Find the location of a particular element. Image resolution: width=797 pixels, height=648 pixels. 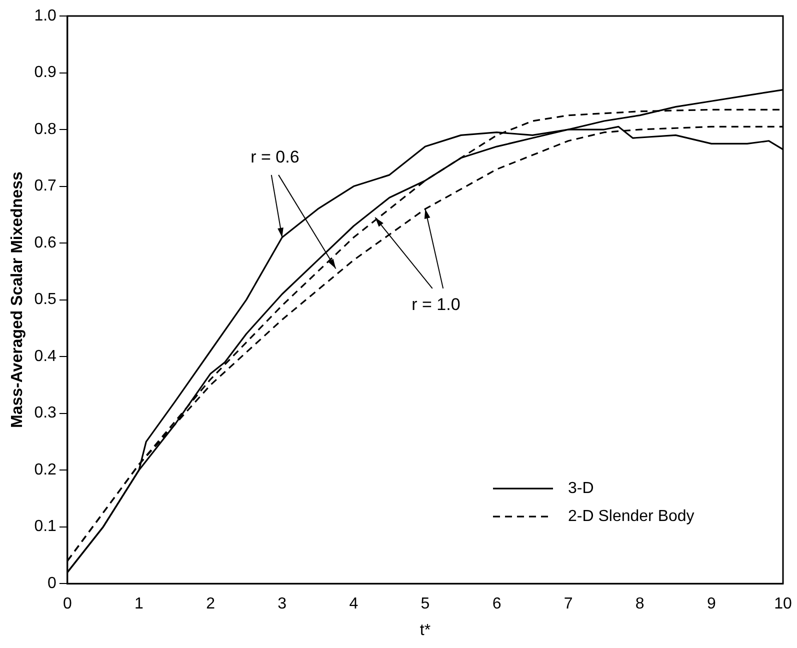

annotation: r = 0.6 is located at coordinates (275, 157).